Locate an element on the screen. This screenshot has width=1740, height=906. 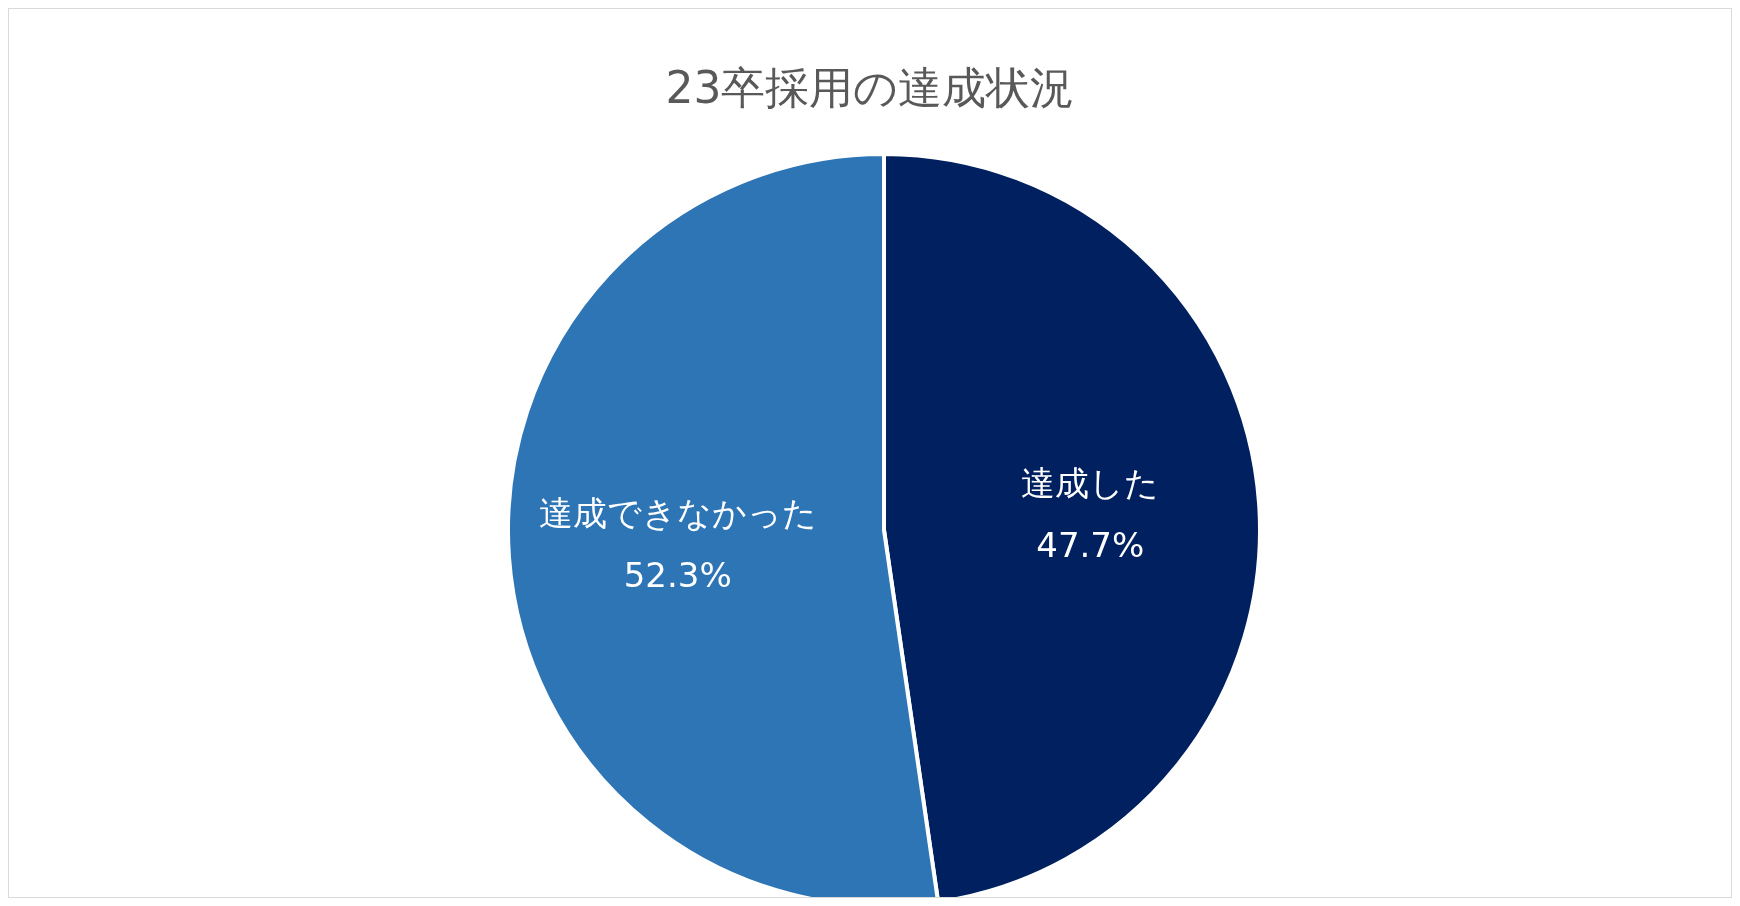
data-label: 52.3% is located at coordinates (677, 574).